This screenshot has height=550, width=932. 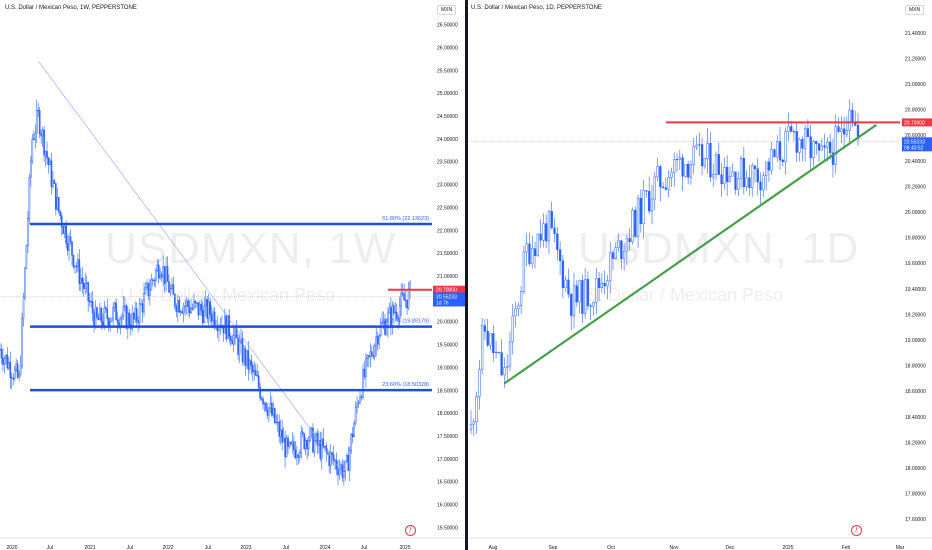 I want to click on resistance-price-tag-text: 20.70000, so click(x=446, y=291).